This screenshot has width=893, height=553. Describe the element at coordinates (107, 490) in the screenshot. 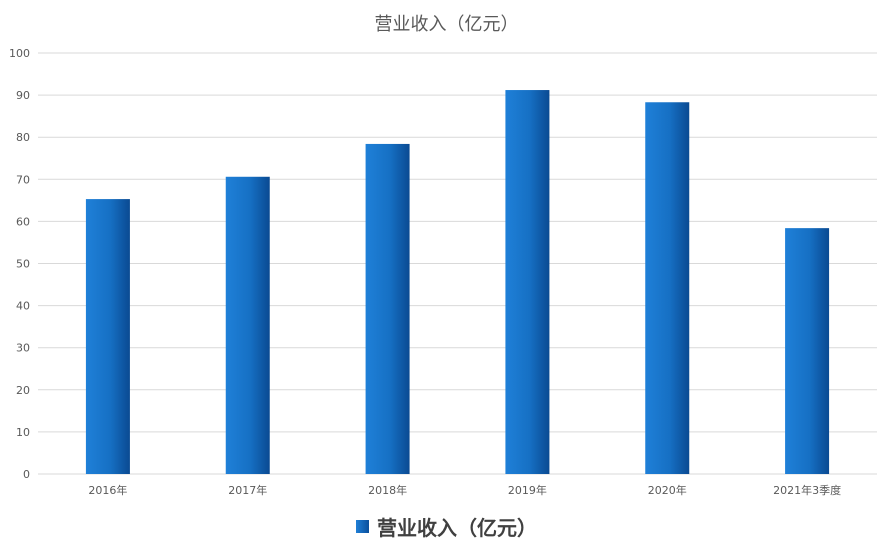

I see `x-tick-label: 2016年` at that location.